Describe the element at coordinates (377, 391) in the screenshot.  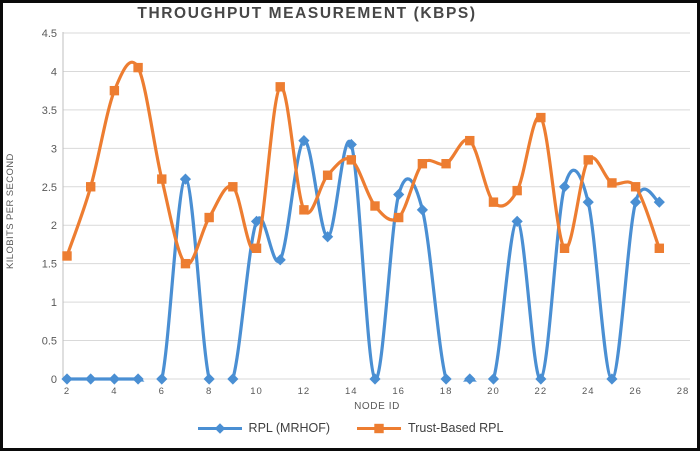
I see `x-axis-ticks: 2 4 6 8 10 12 14 16 18 20 22 24 26 28` at that location.